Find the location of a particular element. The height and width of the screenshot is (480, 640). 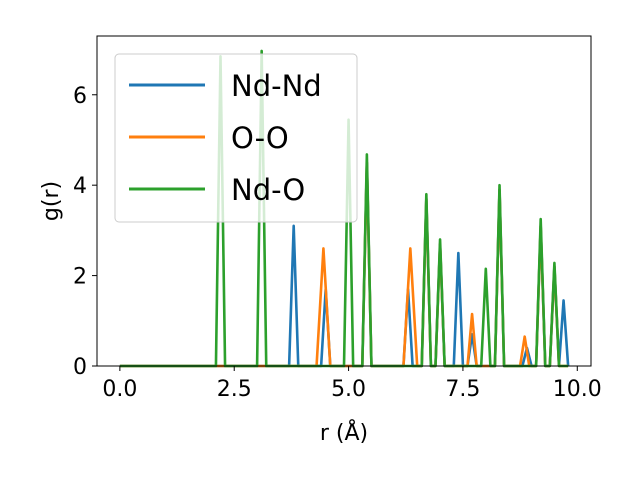

legend-label-o-o: O-O is located at coordinates (260, 138).